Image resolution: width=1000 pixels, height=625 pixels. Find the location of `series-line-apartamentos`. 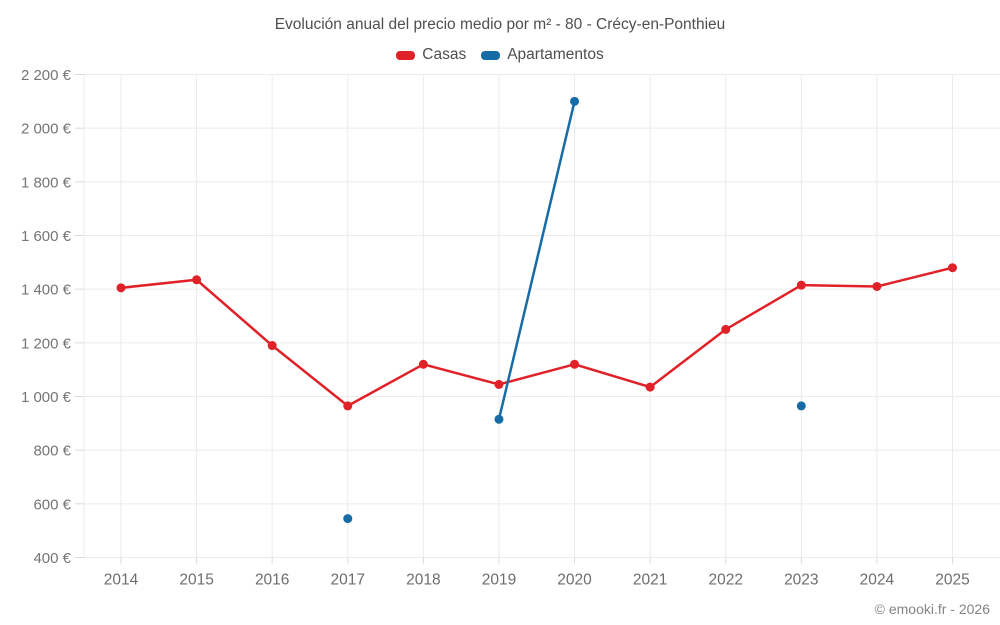

series-line-apartamentos is located at coordinates (536, 260).